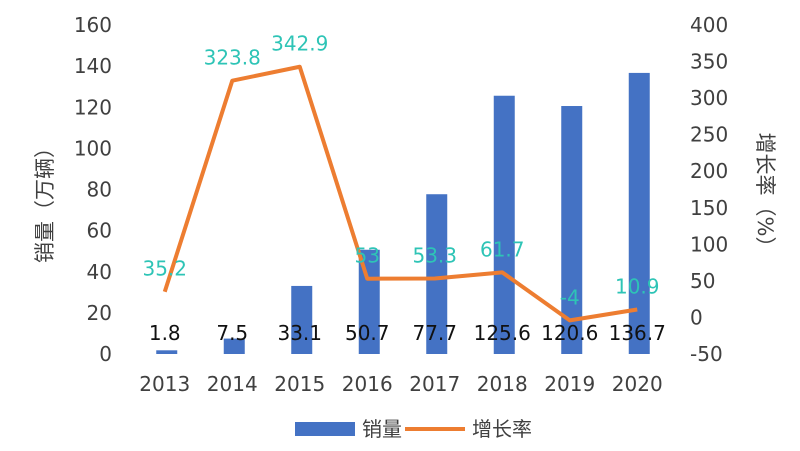  I want to click on x-tick-label: 2015, so click(299, 384).